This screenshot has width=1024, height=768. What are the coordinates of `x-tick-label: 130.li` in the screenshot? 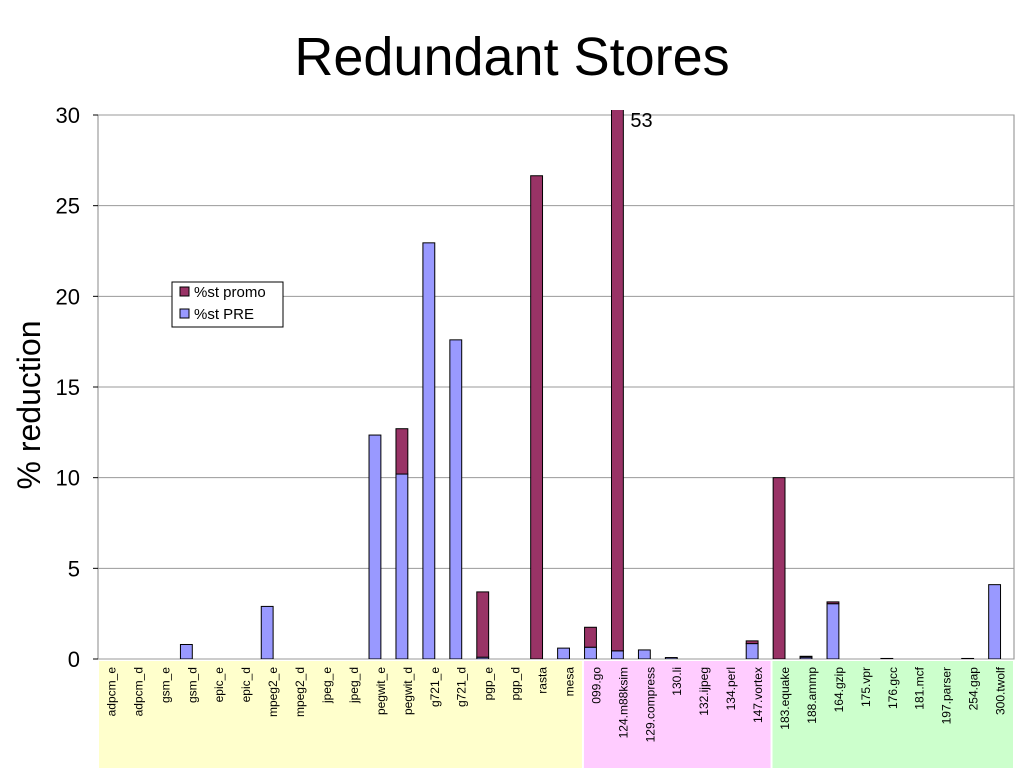 It's located at (677, 681).